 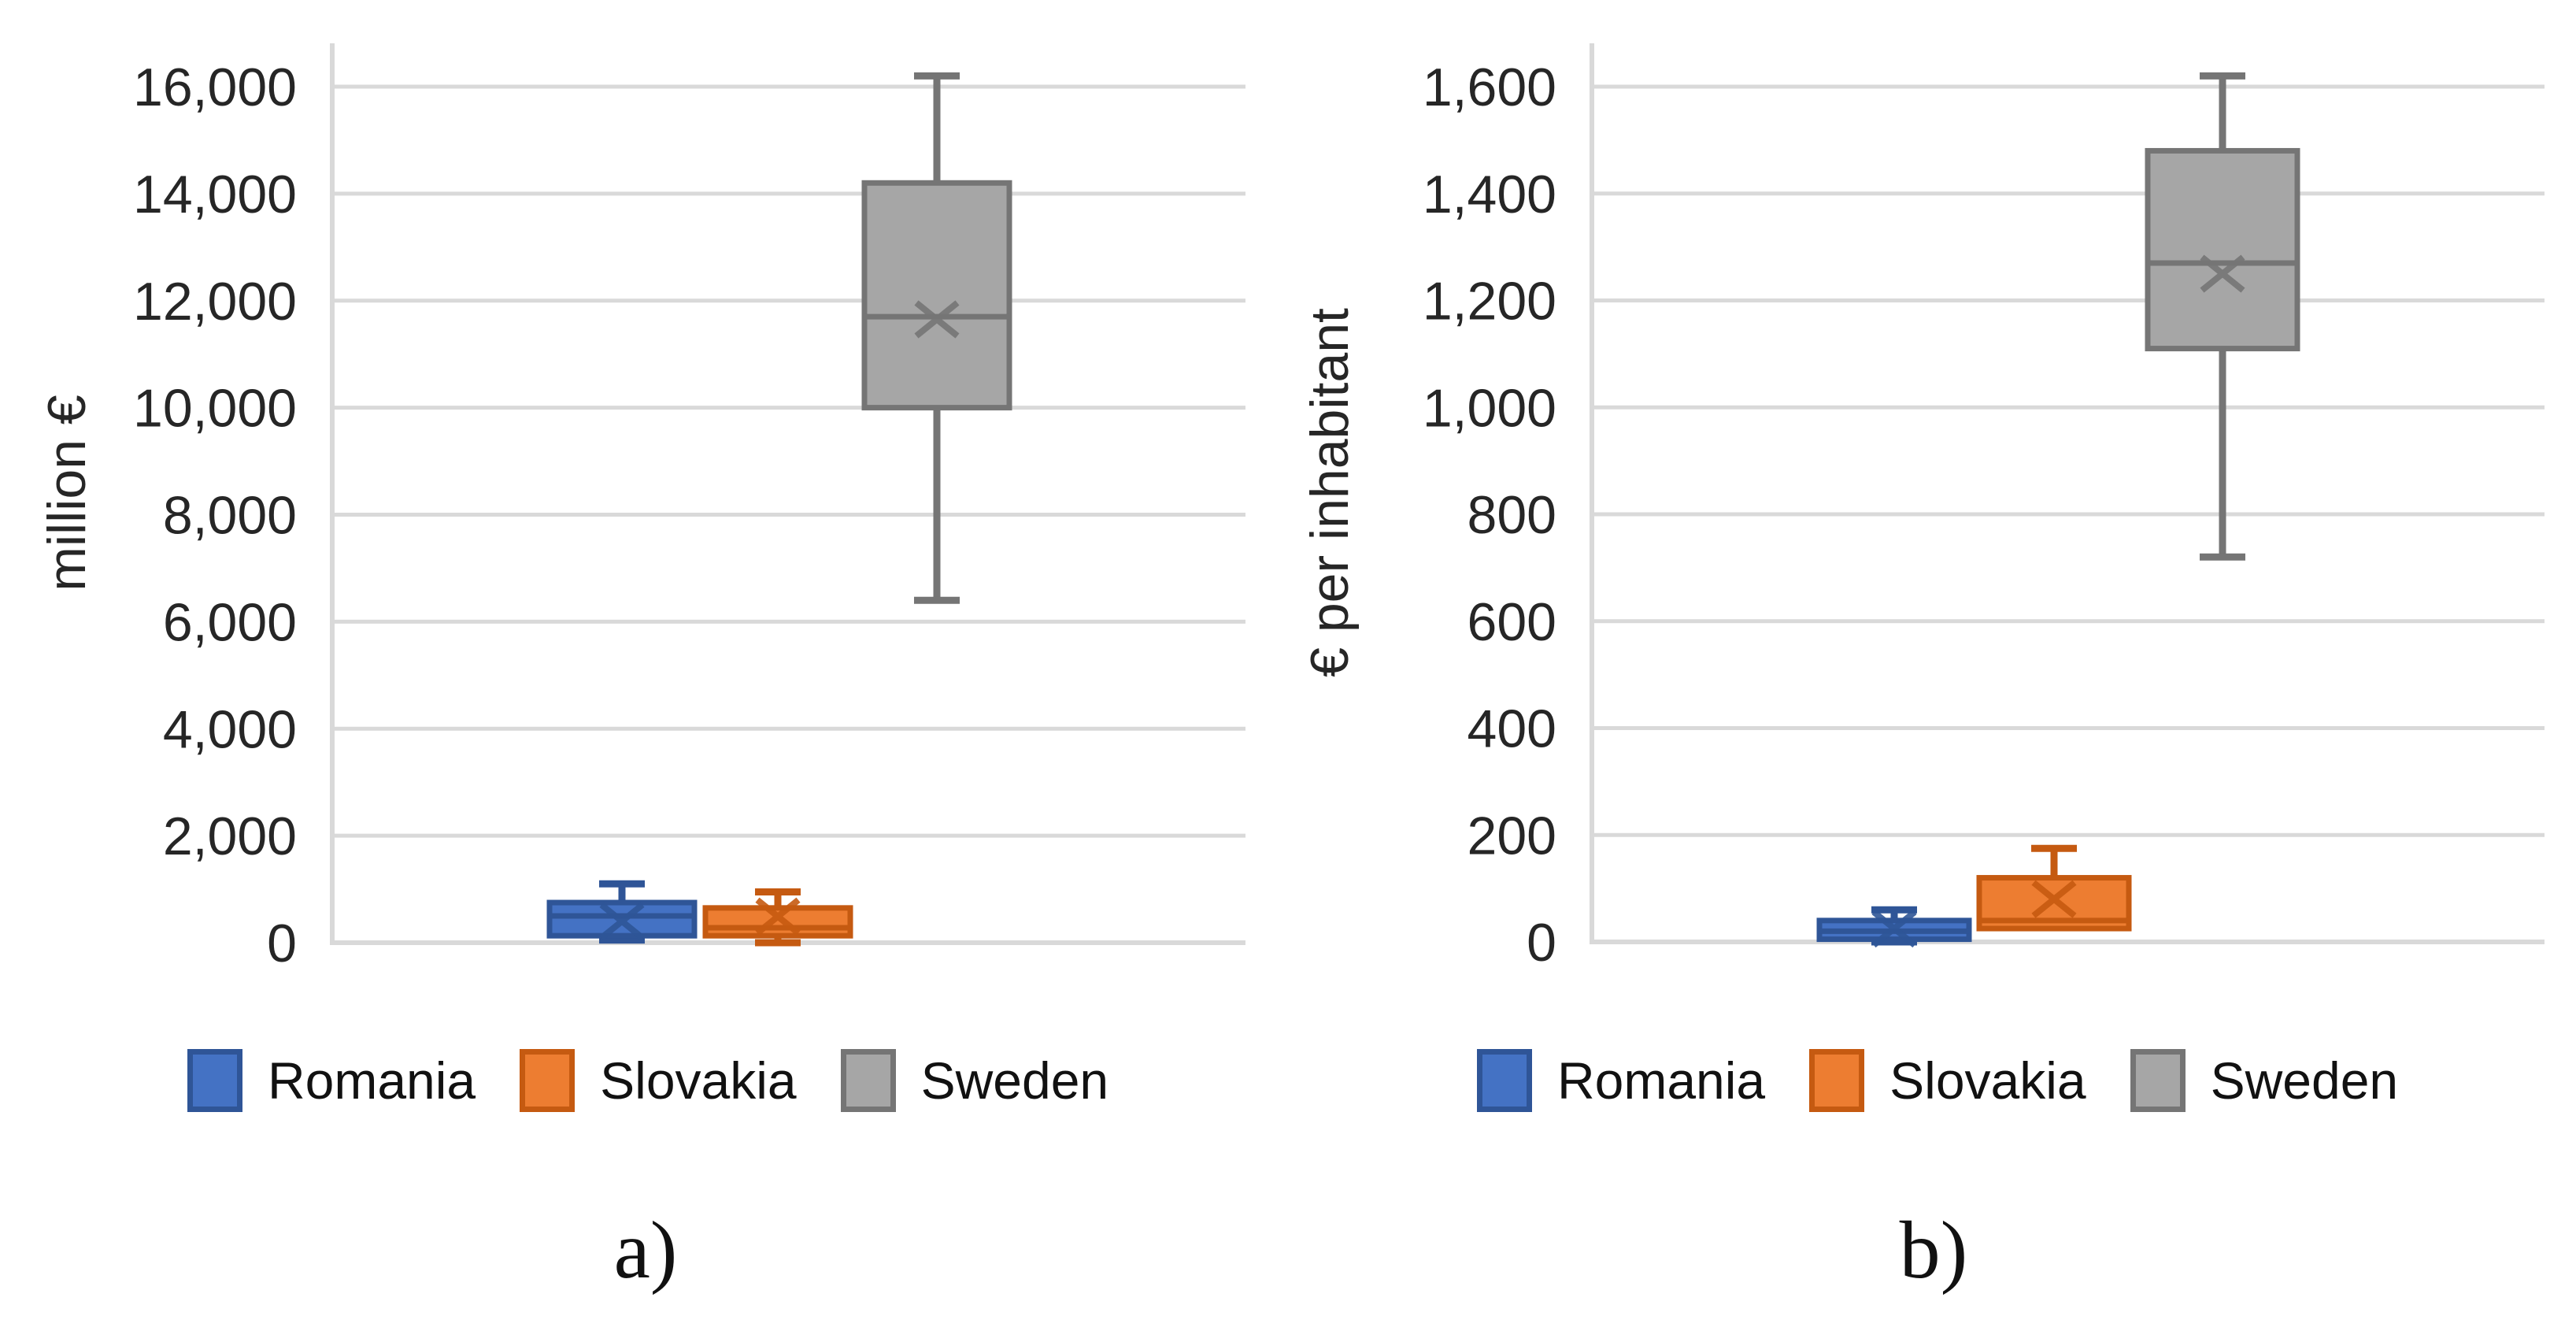 What do you see at coordinates (1489, 194) in the screenshot?
I see `y-tick-label-1400: 1,400` at bounding box center [1489, 194].